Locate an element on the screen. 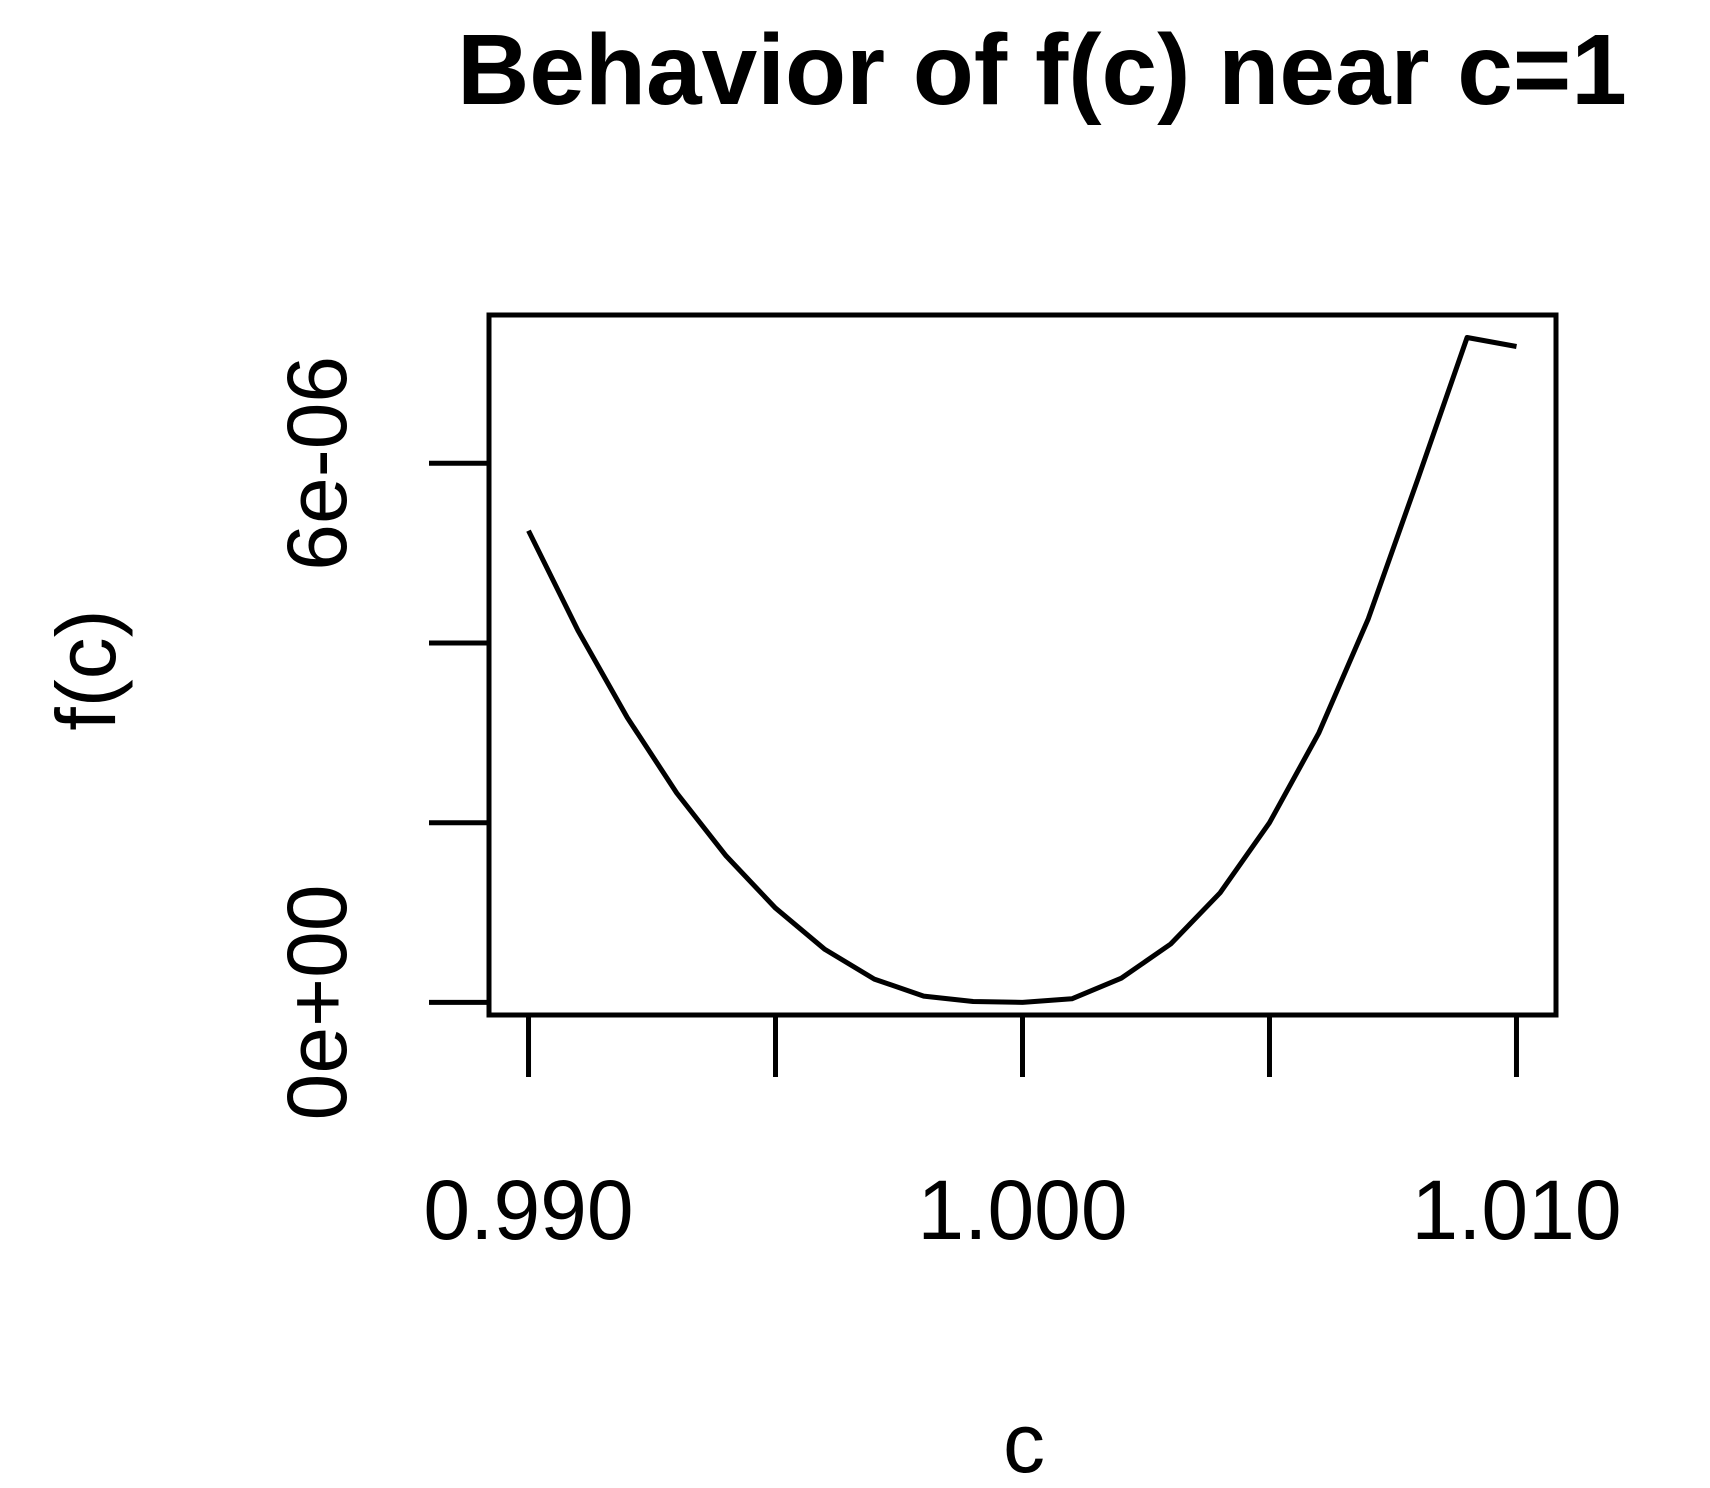 Image resolution: width=1710 pixels, height=1488 pixels. y-tick-label-3: 6e-06 is located at coordinates (317, 463).